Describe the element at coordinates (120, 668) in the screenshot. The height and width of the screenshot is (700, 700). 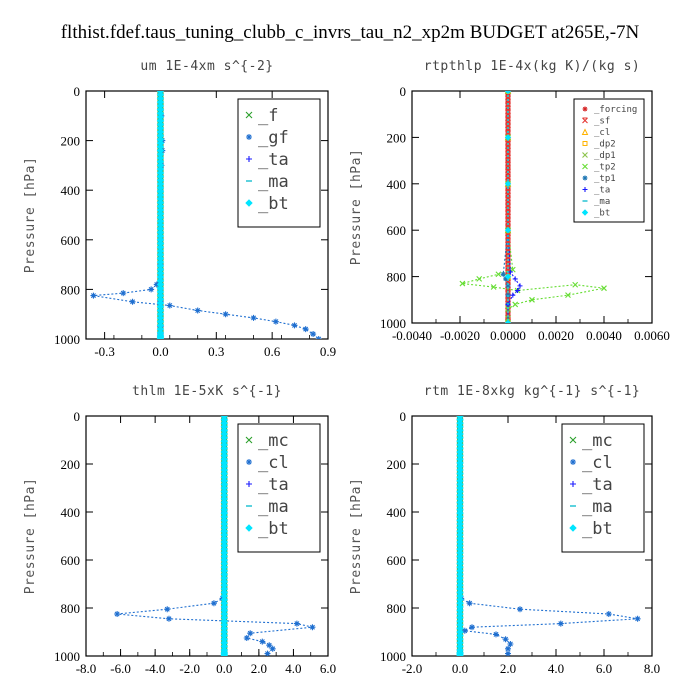
I see `x-tick-label: -6.0` at that location.